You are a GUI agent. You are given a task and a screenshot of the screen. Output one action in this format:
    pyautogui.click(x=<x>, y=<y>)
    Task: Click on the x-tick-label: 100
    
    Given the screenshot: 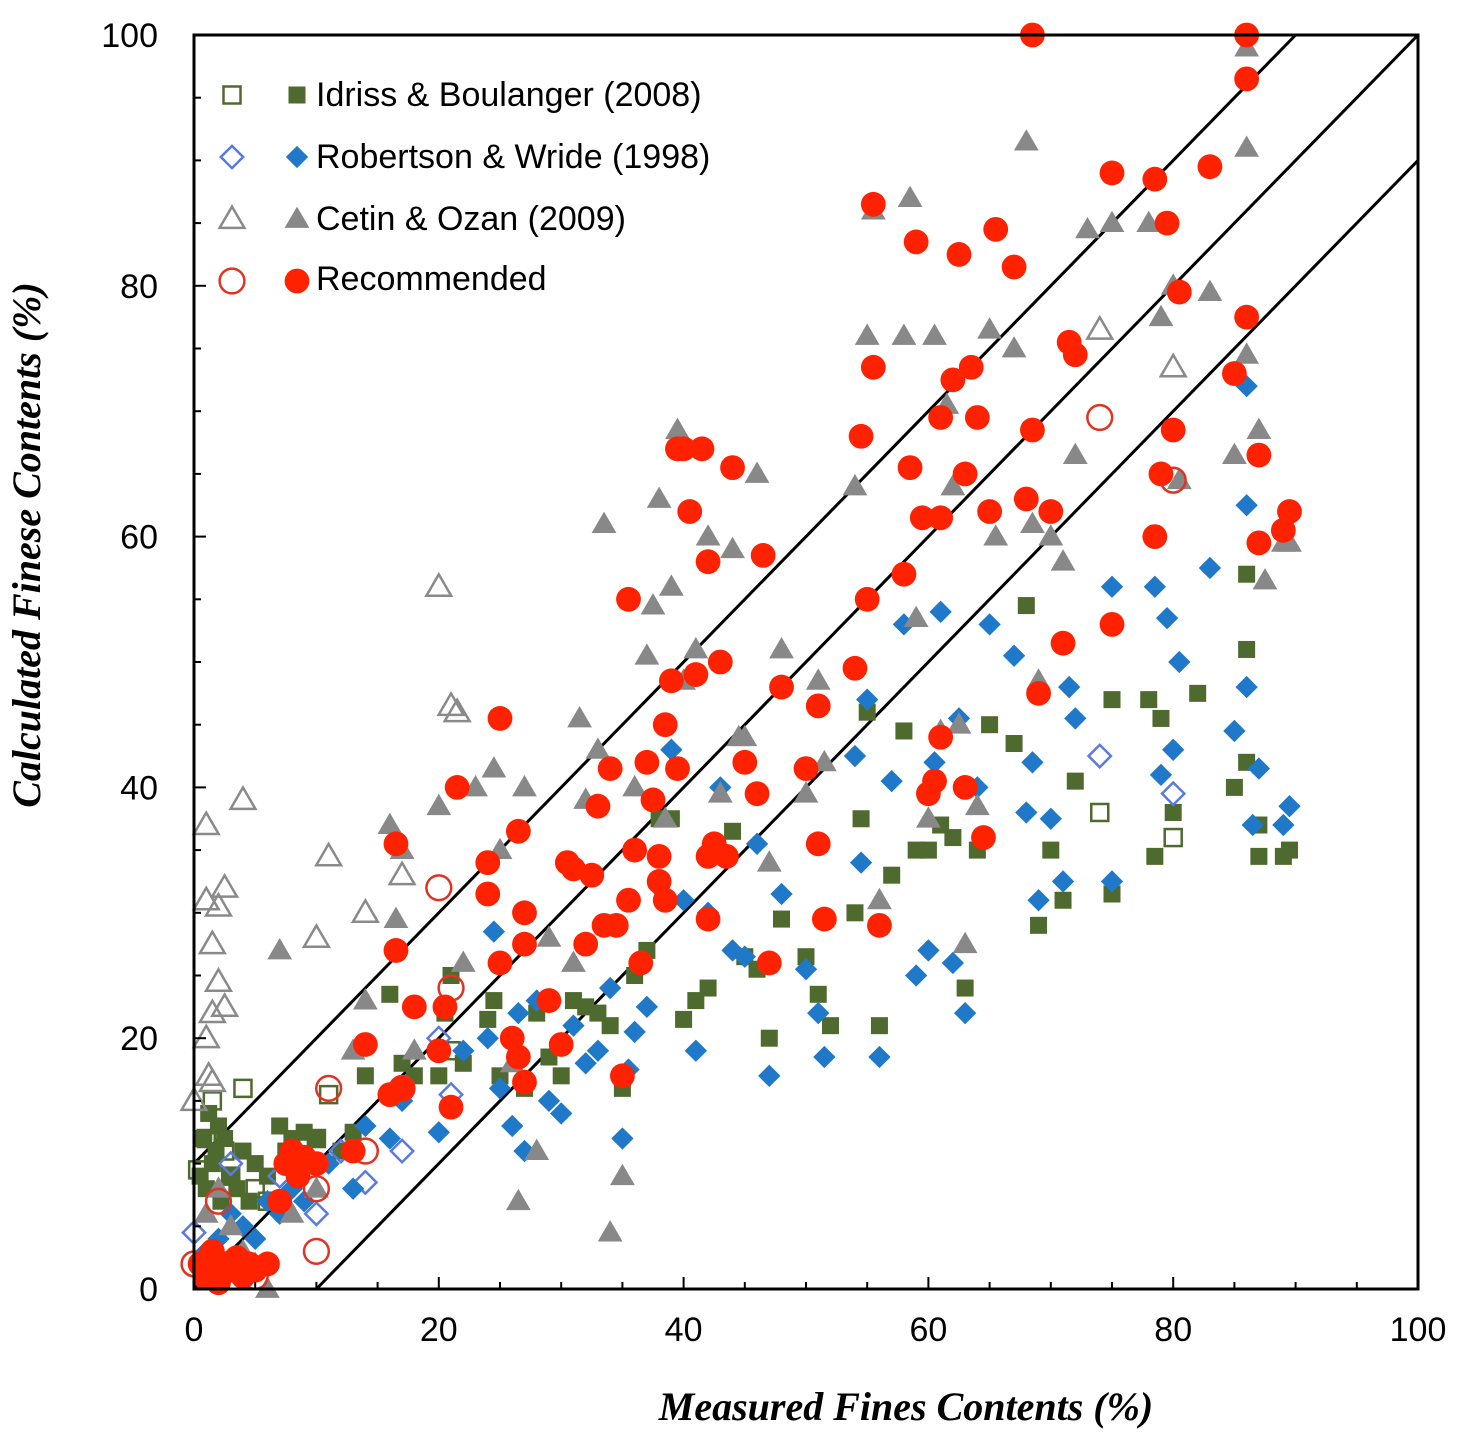 What is the action you would take?
    pyautogui.click(x=1418, y=1330)
    